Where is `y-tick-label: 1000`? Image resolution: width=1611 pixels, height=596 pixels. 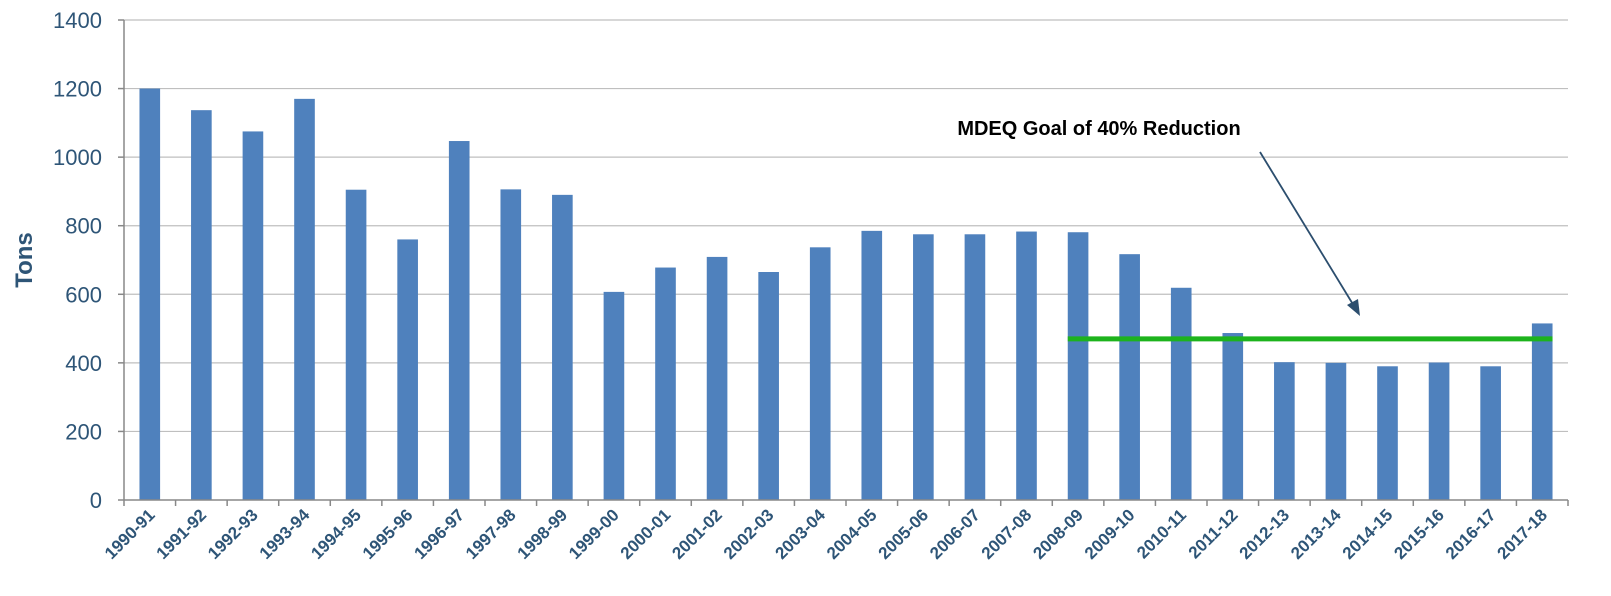 y-tick-label: 1000 is located at coordinates (77, 157).